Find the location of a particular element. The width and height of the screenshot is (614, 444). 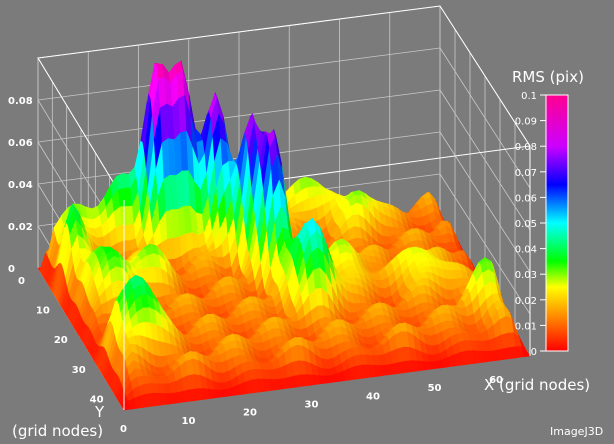

z-tick-label: 0.04 is located at coordinates (20, 185).